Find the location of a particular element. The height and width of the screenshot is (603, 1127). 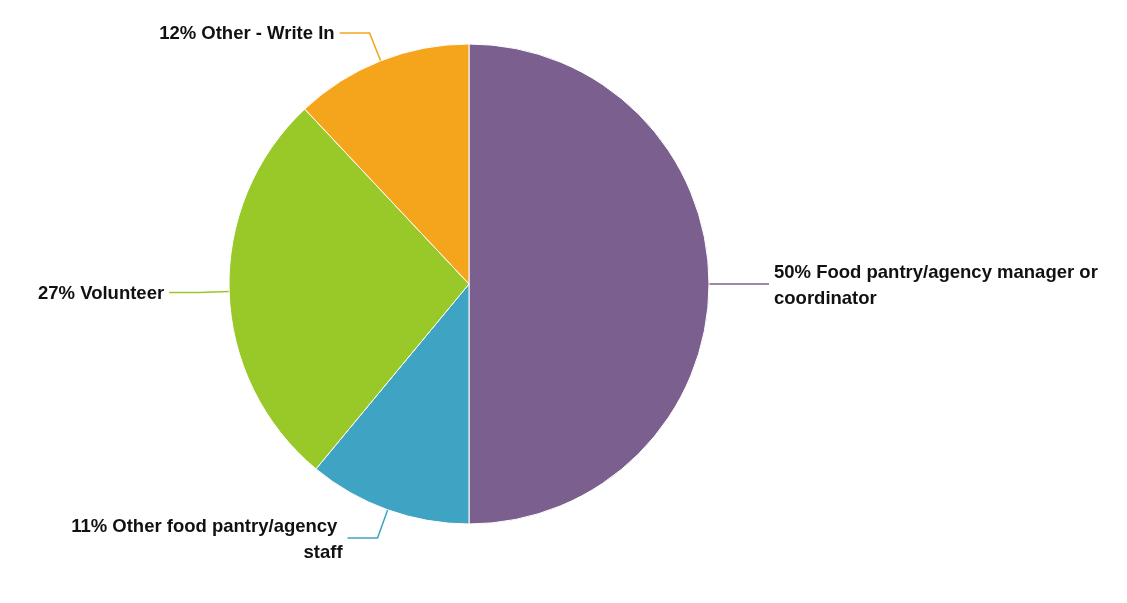

slice-label: 27% Volunteer is located at coordinates (101, 292).